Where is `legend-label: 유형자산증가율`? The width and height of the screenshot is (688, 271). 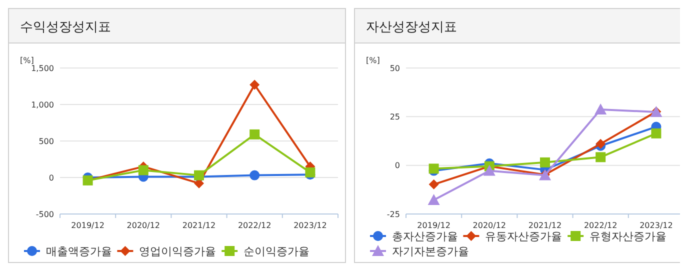
legend-label: 유형자산증가율 is located at coordinates (628, 236).